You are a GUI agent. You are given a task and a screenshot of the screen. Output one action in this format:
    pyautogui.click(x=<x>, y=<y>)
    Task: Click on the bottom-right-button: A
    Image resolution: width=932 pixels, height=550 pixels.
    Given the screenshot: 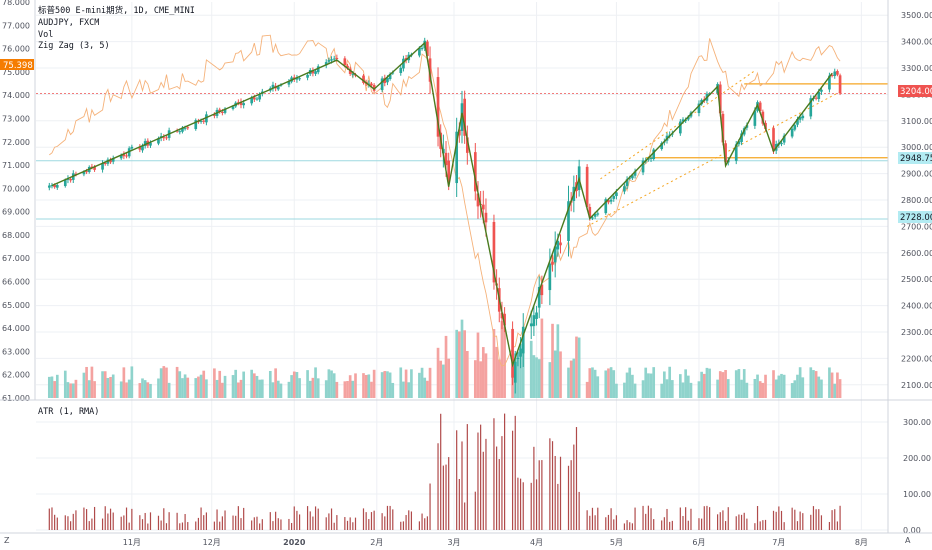 What is the action you would take?
    pyautogui.click(x=908, y=540)
    